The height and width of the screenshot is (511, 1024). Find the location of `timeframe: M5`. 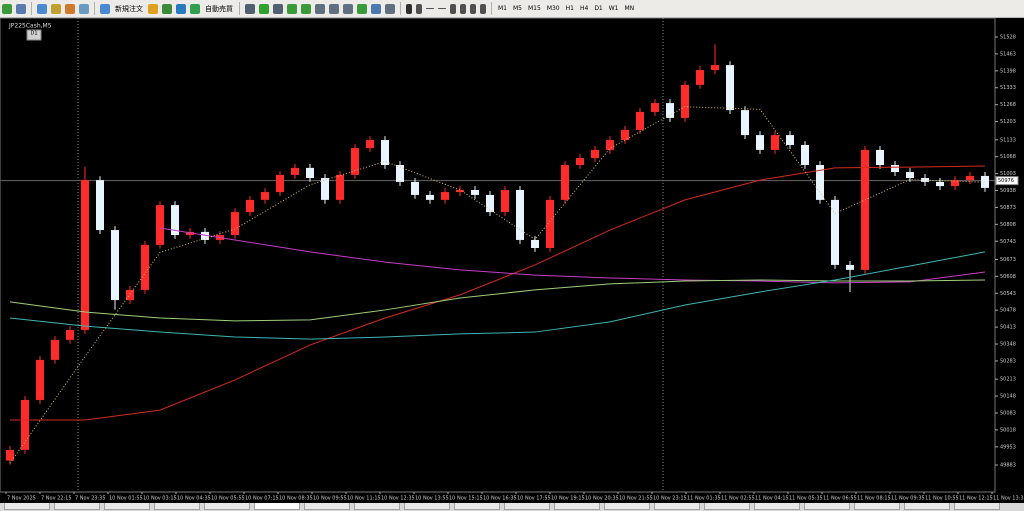

timeframe: M5 is located at coordinates (517, 8).